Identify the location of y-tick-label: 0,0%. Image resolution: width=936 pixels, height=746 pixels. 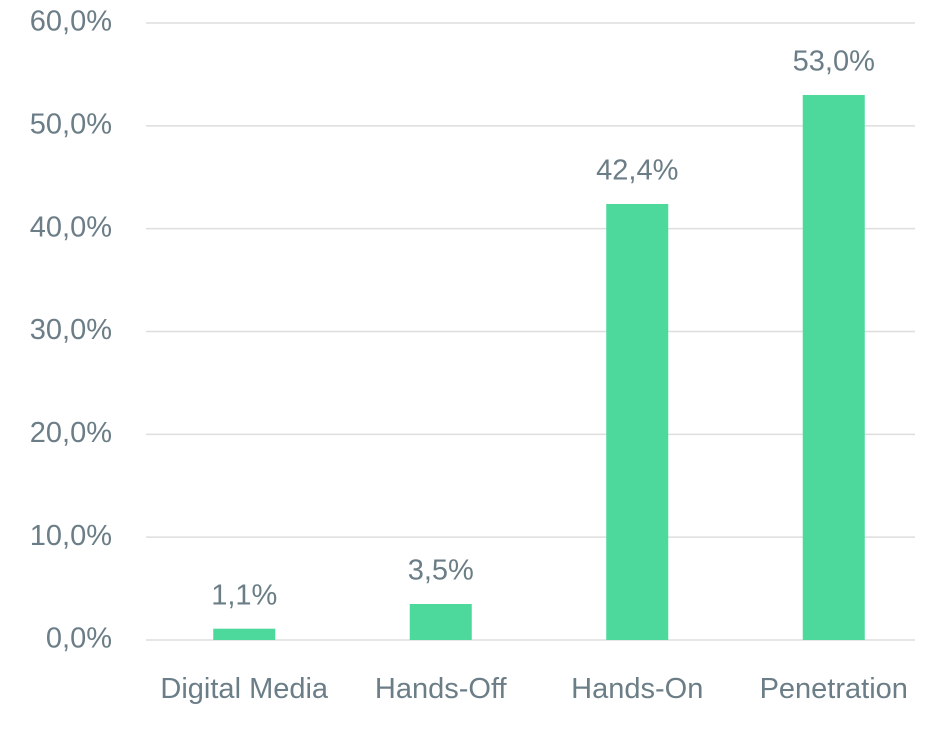
(79, 639).